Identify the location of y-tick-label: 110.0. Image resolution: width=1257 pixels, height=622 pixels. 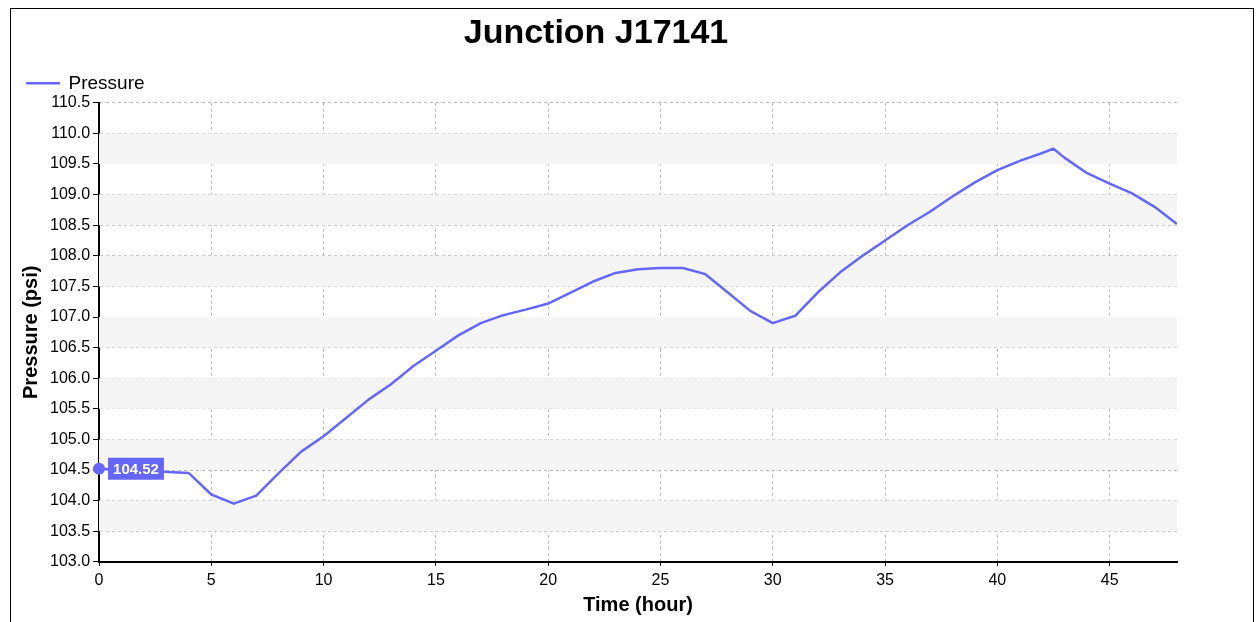
(71, 132).